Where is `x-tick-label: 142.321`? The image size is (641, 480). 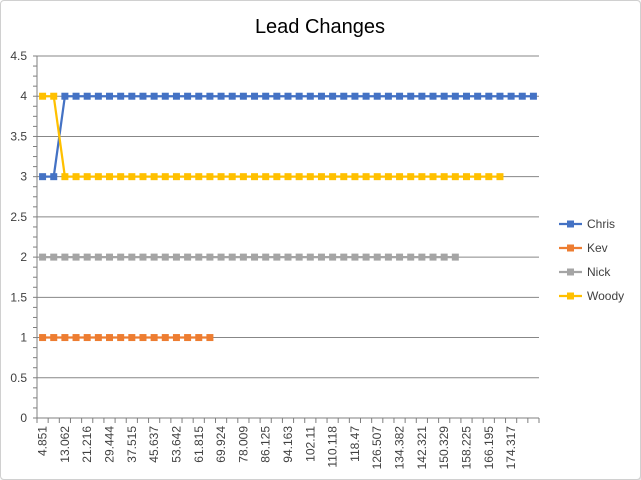
x-tick-label: 142.321 is located at coordinates (422, 448).